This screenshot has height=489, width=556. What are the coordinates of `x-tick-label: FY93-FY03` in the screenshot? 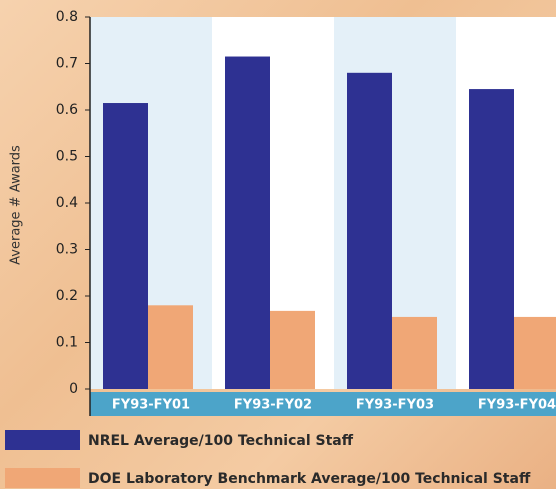 It's located at (395, 405).